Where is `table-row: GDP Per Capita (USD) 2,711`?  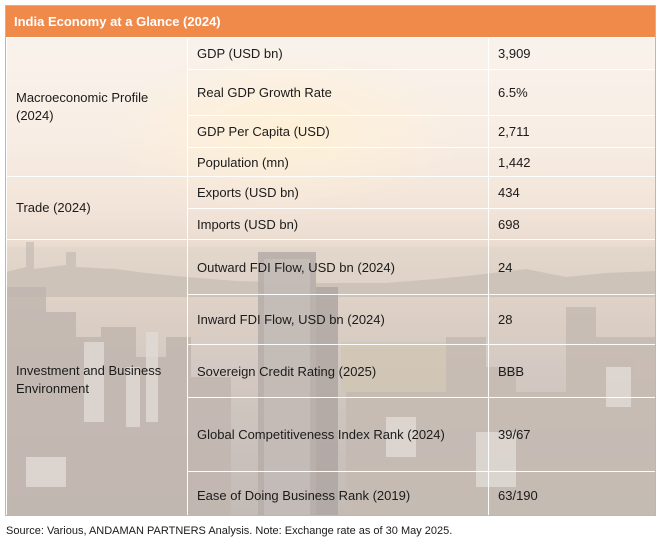
table-row: GDP Per Capita (USD) 2,711 is located at coordinates (331, 131).